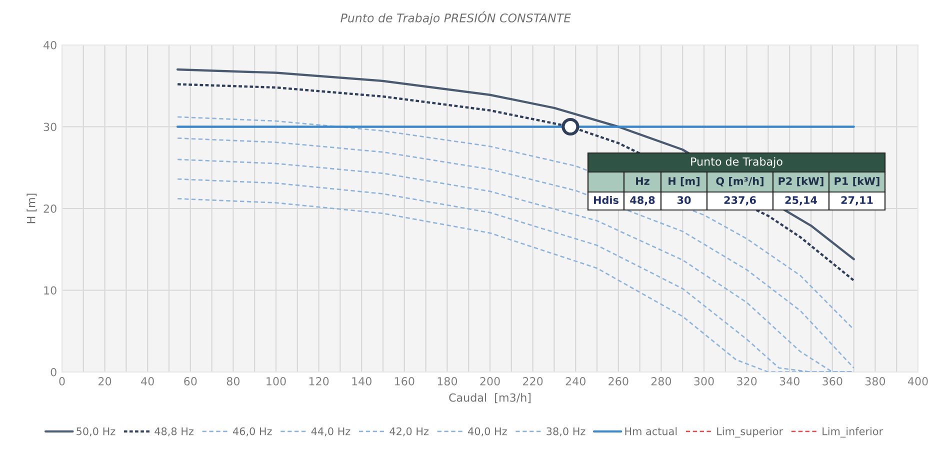  Describe the element at coordinates (606, 200) in the screenshot. I see `annotation: Hdis` at that location.